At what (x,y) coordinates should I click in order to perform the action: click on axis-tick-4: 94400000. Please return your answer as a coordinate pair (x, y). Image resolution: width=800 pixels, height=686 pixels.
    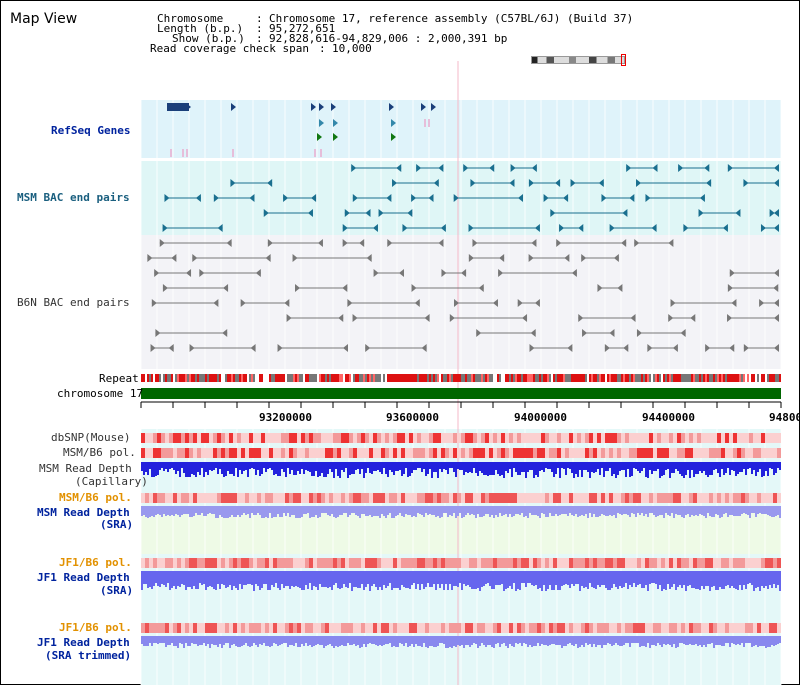
    Looking at the image, I should click on (668, 417).